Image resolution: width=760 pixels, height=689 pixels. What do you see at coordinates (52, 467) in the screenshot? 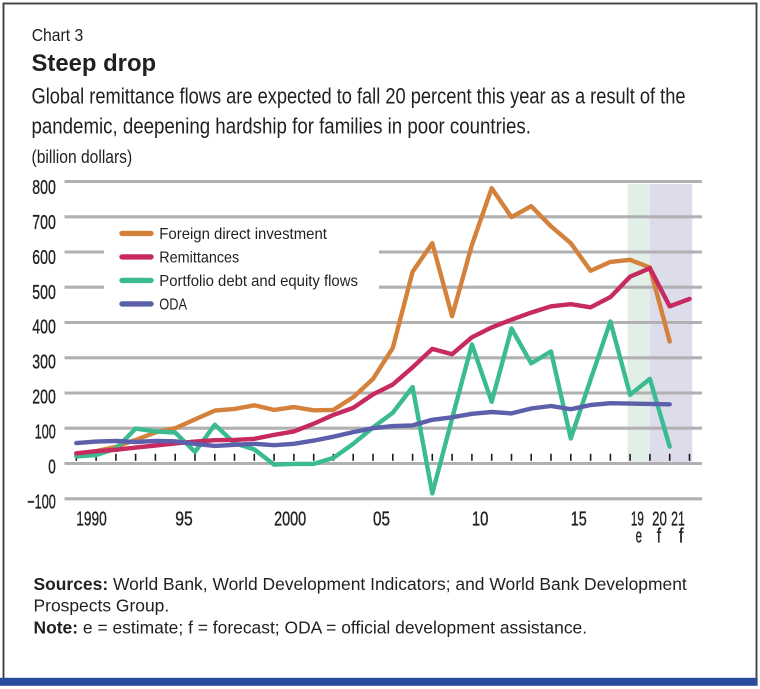
I see `svg-text: 0` at bounding box center [52, 467].